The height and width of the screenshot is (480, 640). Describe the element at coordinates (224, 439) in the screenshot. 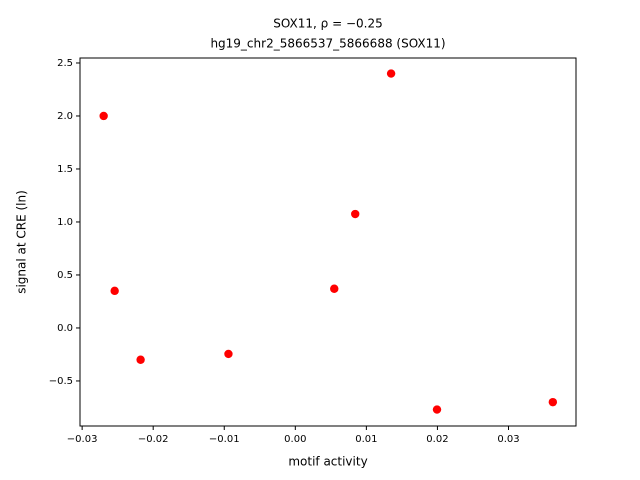

I see `x-tick-label: −0.01` at that location.